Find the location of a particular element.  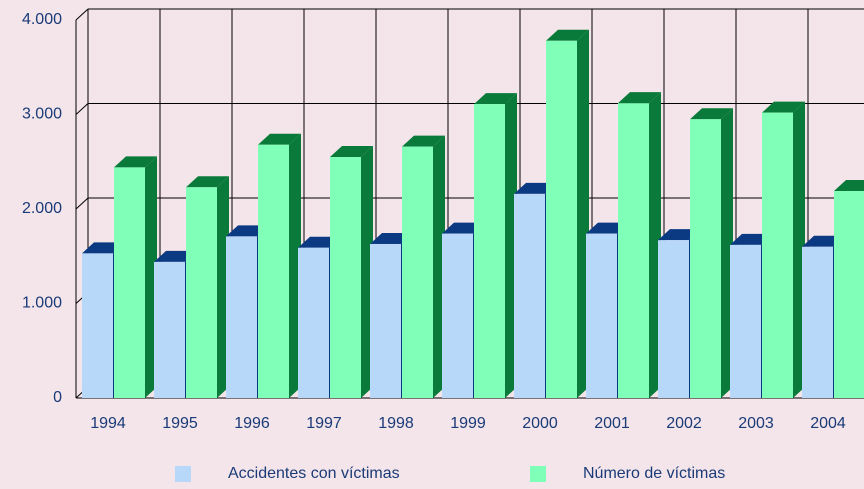

x-tick-label: 1997 is located at coordinates (324, 423).